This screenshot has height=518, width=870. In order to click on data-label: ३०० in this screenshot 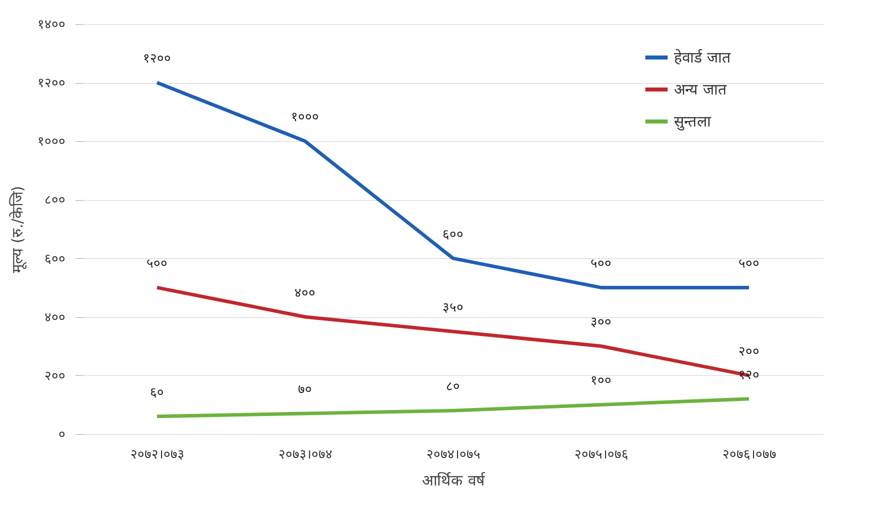, I will do `click(601, 322)`.